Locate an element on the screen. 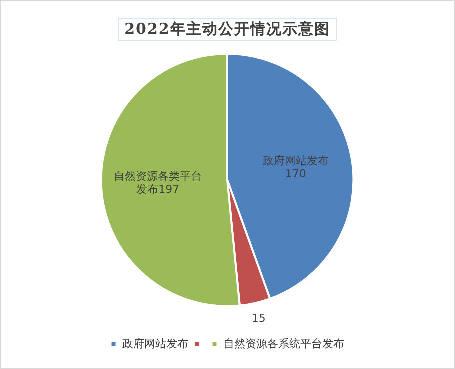  data-label: 15 is located at coordinates (259, 318).